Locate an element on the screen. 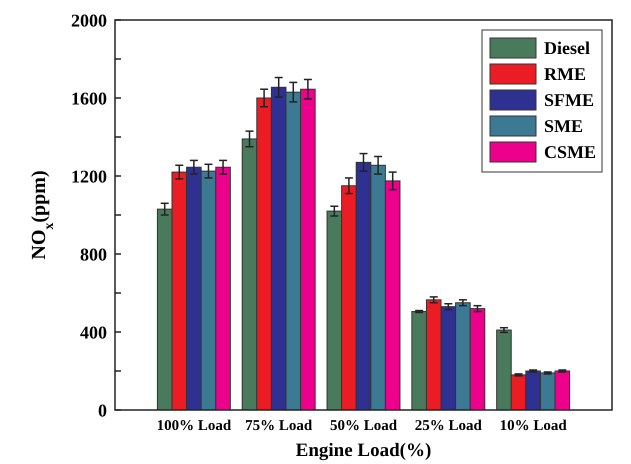  x-axis-title: Engine Load(%) is located at coordinates (364, 450).